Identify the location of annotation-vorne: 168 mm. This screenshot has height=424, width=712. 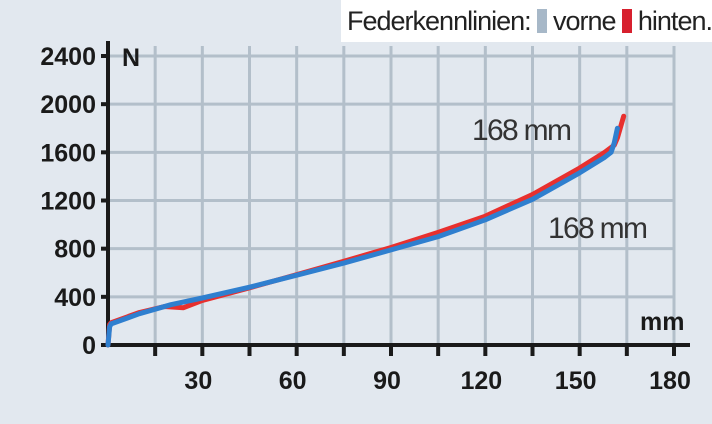
(598, 228).